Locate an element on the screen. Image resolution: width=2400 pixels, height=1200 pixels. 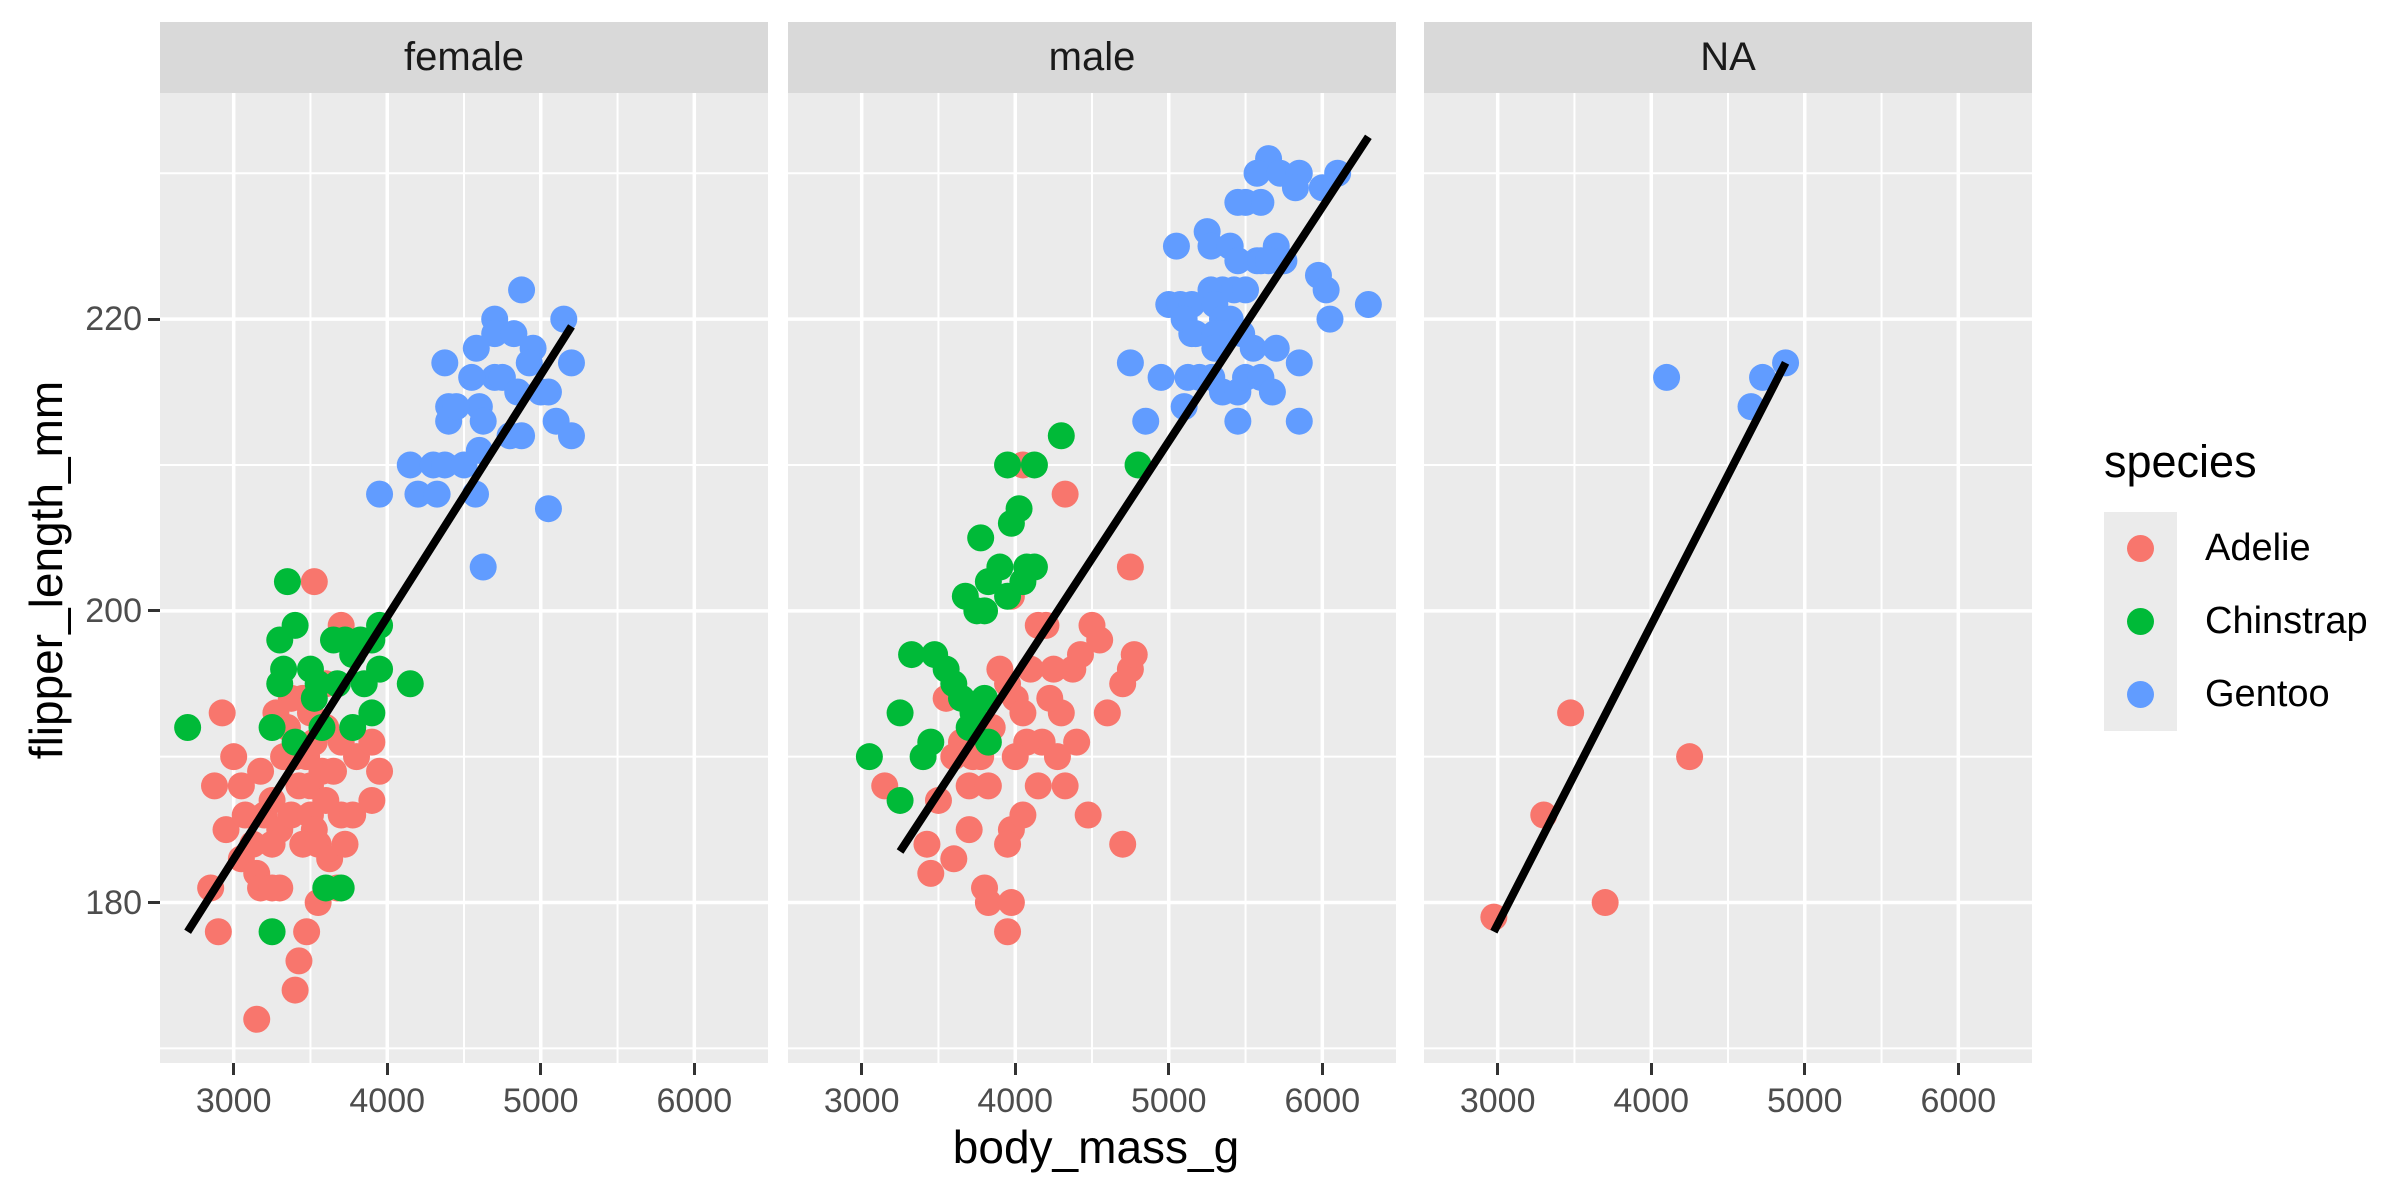
facet-strip-male: male is located at coordinates (1092, 57).